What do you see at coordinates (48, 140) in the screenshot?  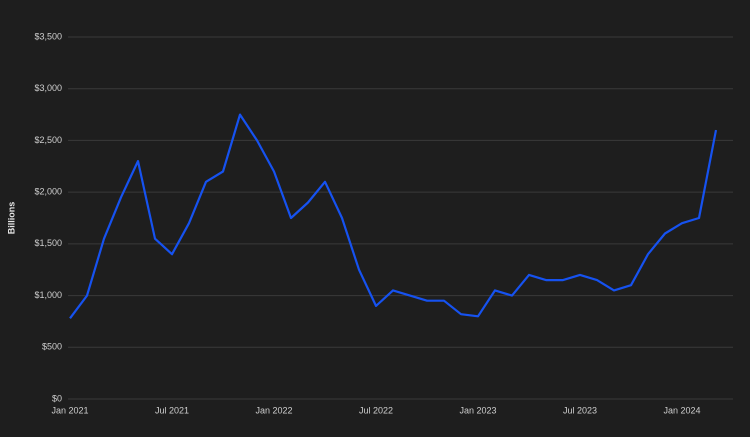 I see `y-tick-label: $2,500` at bounding box center [48, 140].